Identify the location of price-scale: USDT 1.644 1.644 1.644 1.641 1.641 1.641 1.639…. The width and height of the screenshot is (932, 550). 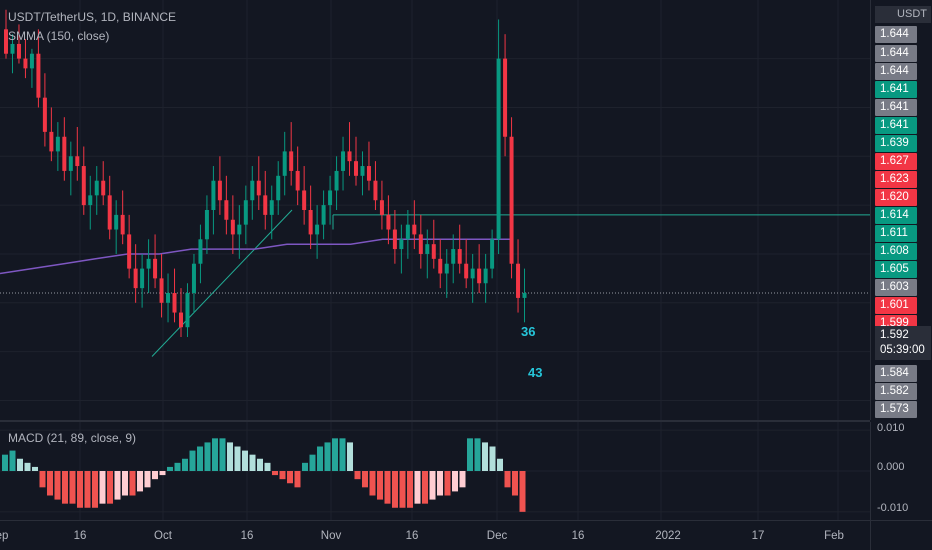
(901, 210).